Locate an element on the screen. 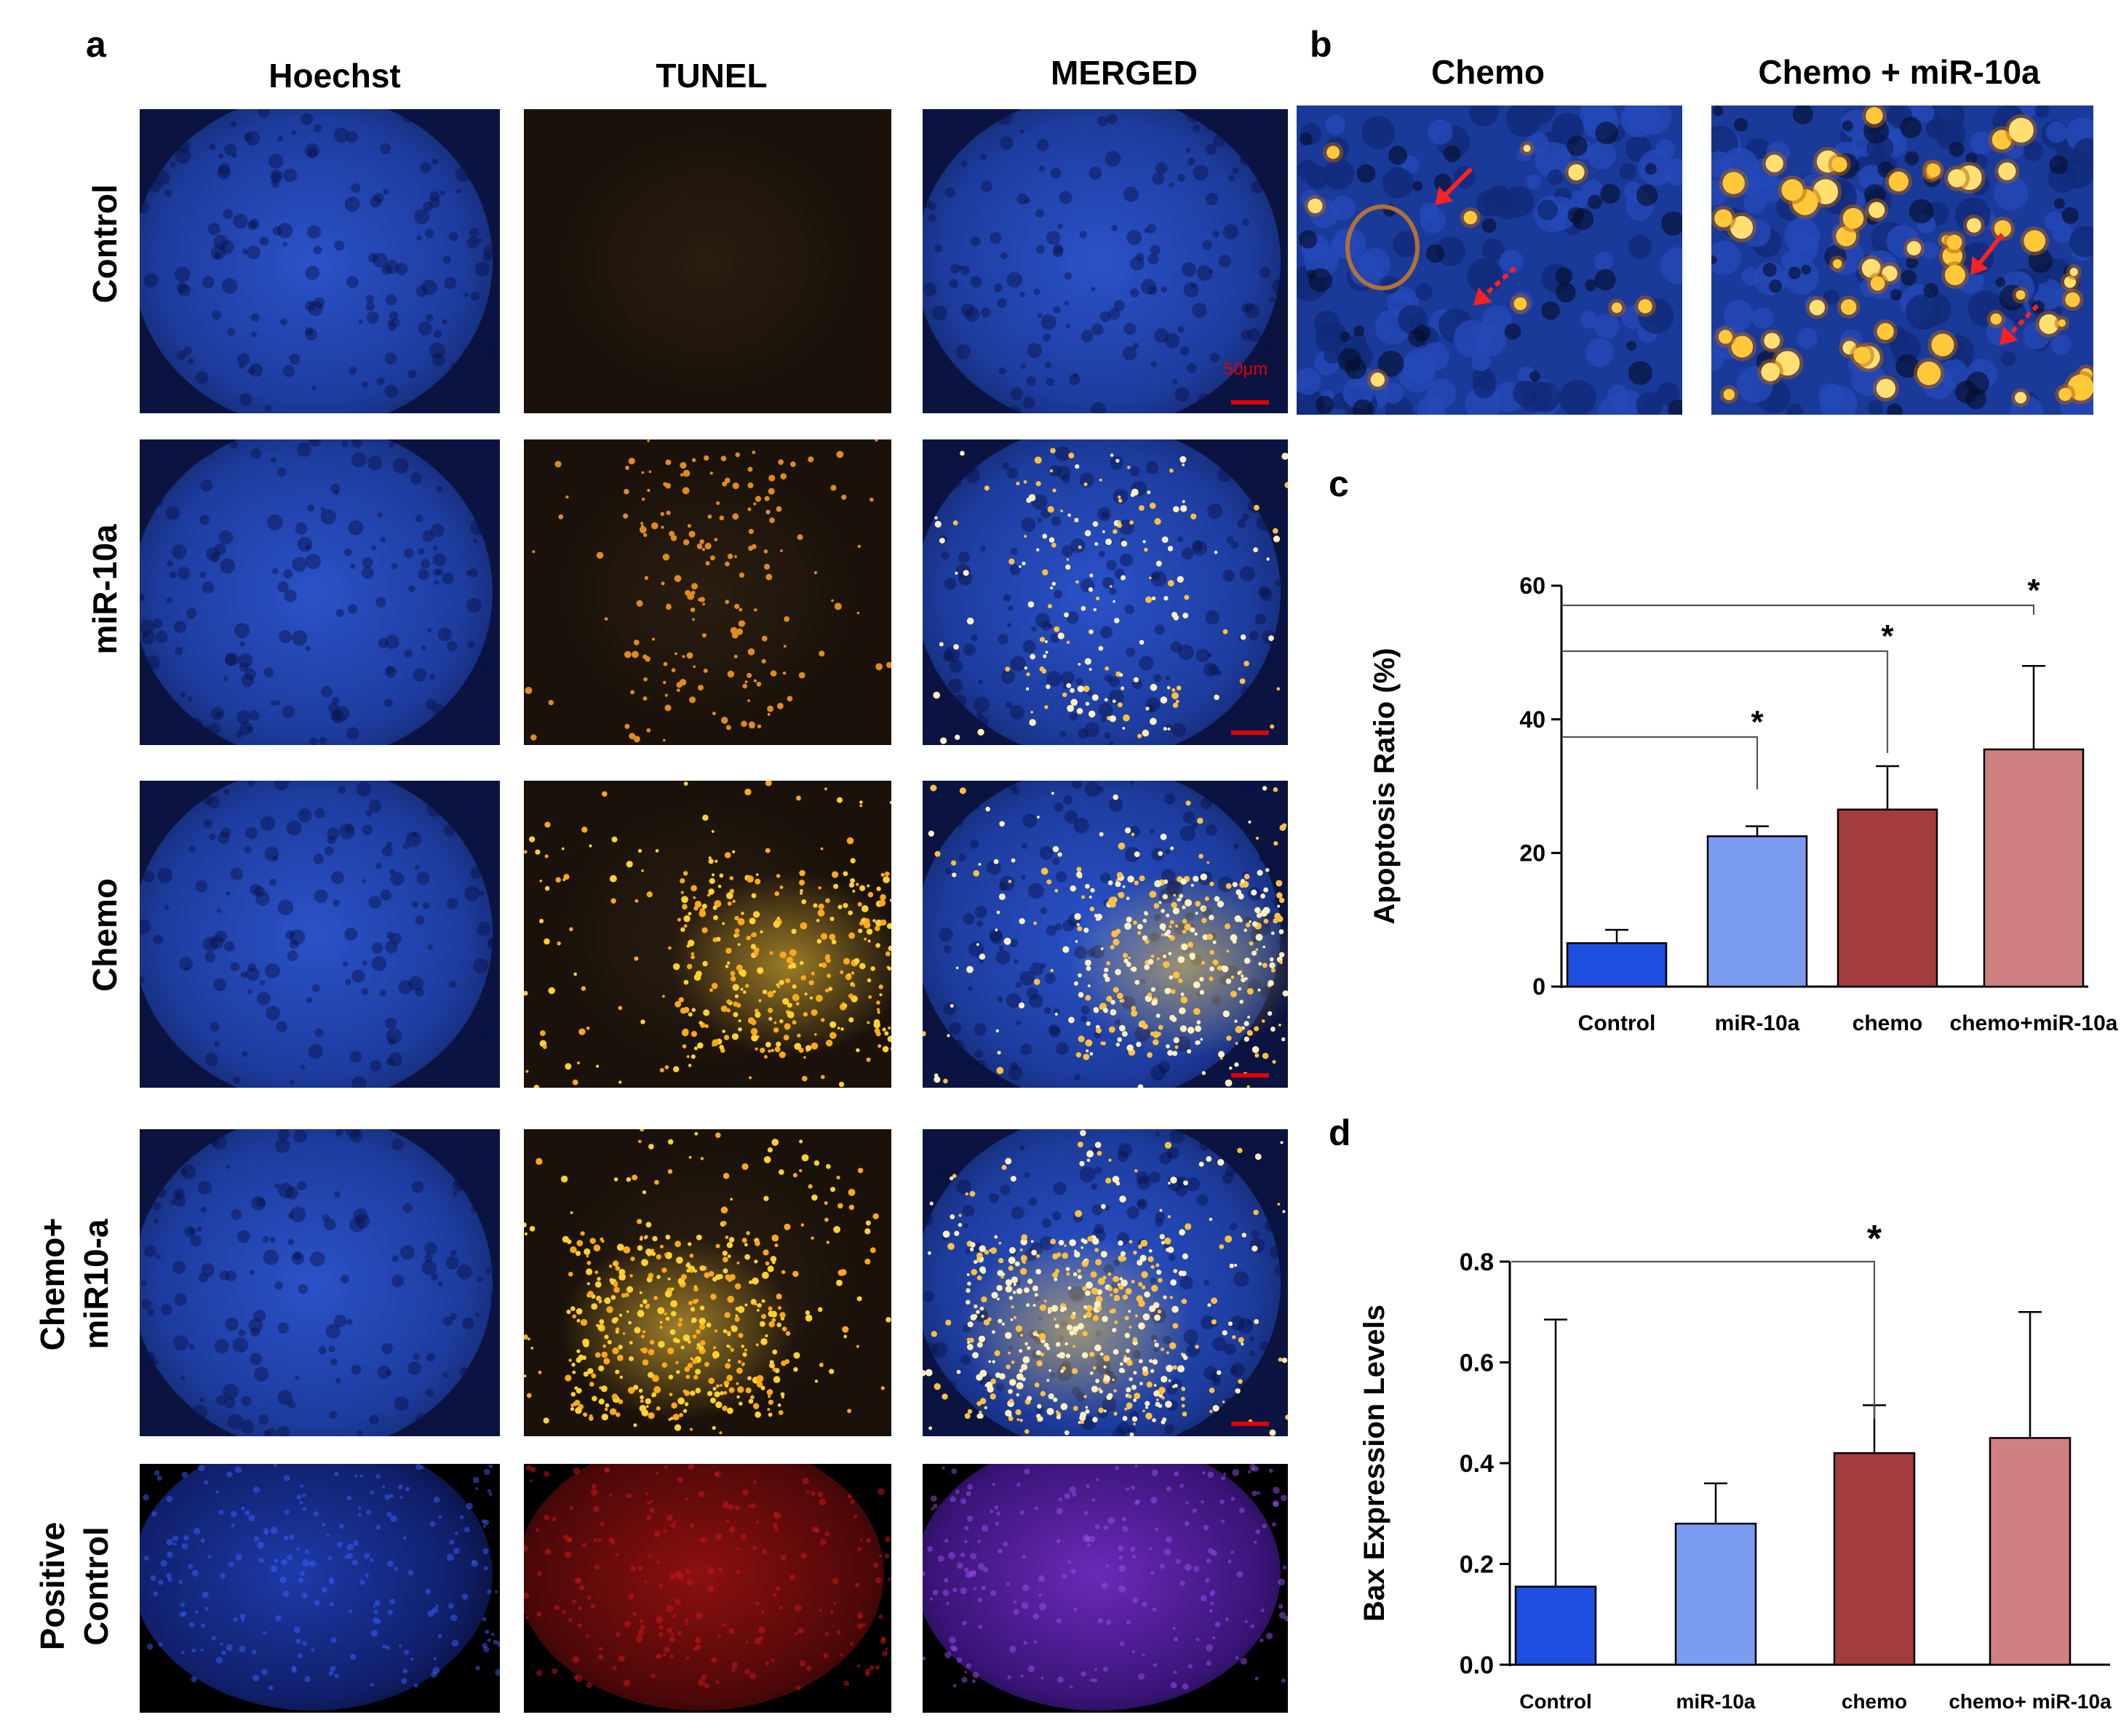 The width and height of the screenshot is (2121, 1736). panel-b-images is located at coordinates (1695, 260).